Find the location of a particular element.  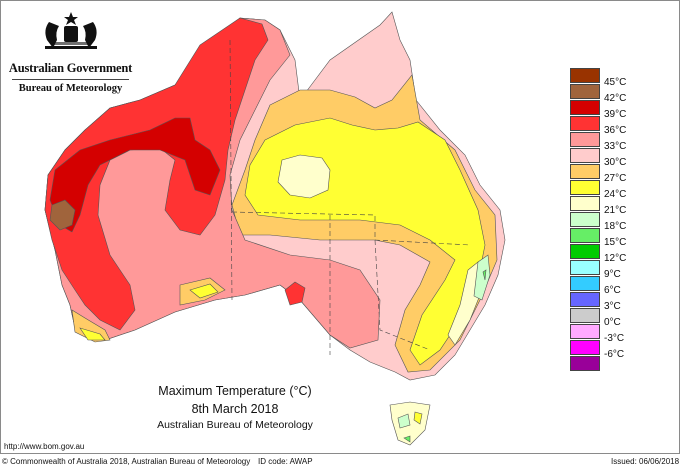

legend-label: 6°C is located at coordinates (612, 290).